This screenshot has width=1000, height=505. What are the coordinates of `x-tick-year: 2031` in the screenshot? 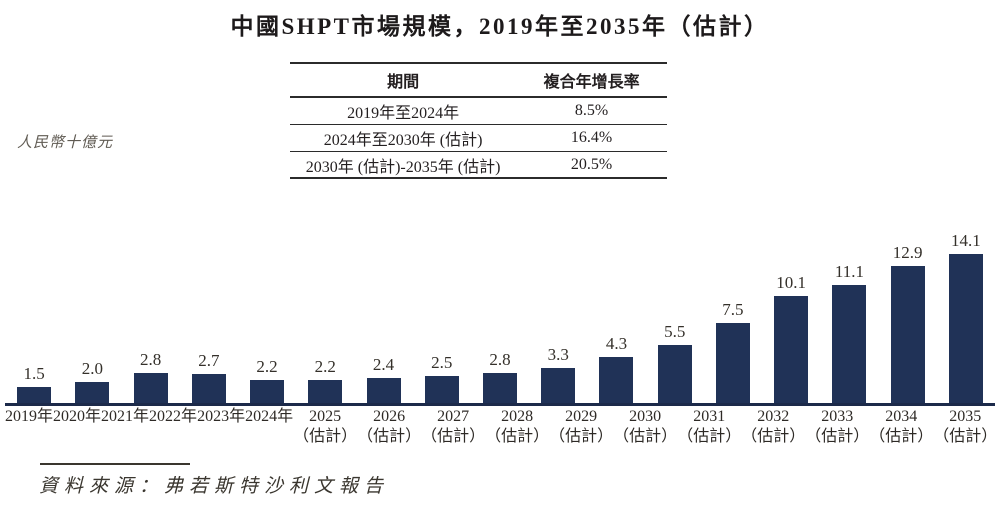 It's located at (709, 416).